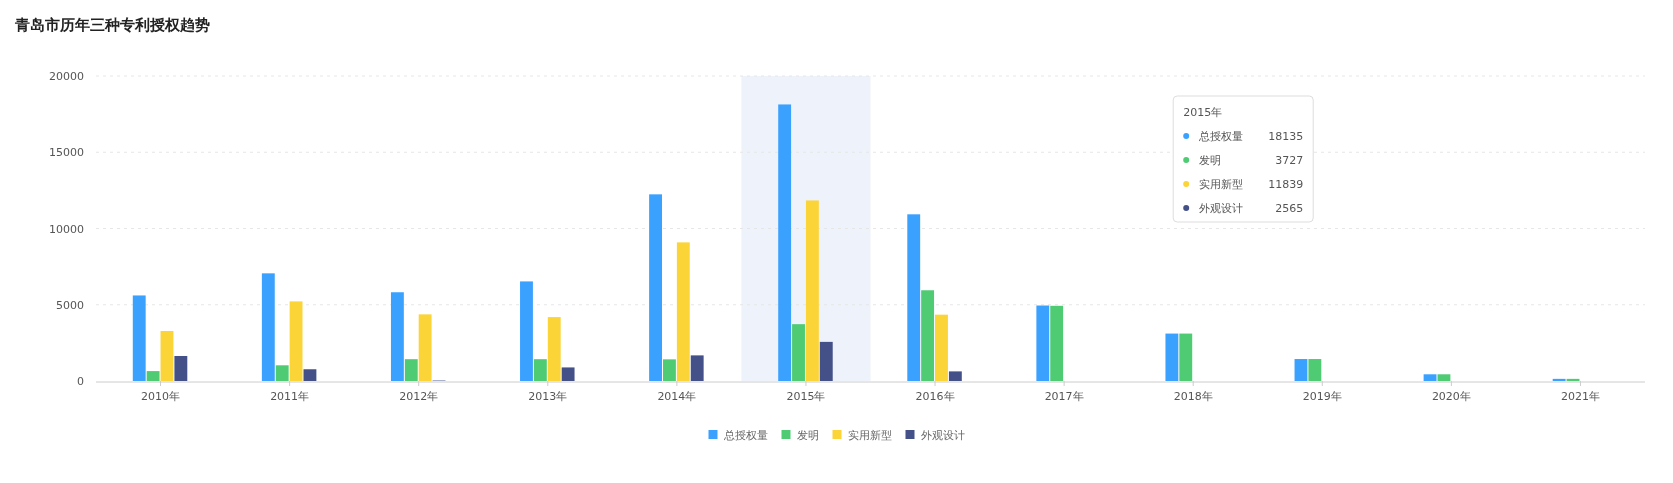 The height and width of the screenshot is (483, 1673). Describe the element at coordinates (1221, 184) in the screenshot. I see `text: 实用新型` at that location.